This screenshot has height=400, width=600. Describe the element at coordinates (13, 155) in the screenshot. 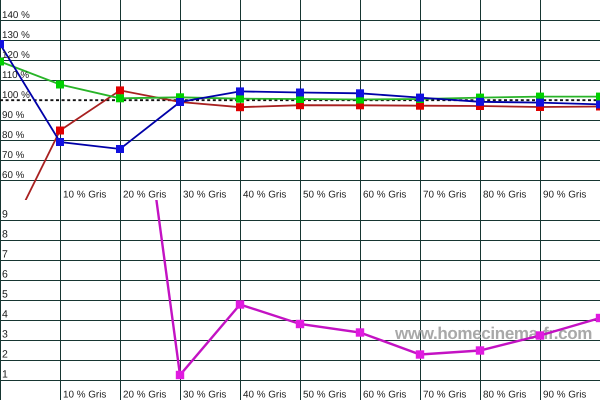

I see `svg-text: 70 %` at that location.